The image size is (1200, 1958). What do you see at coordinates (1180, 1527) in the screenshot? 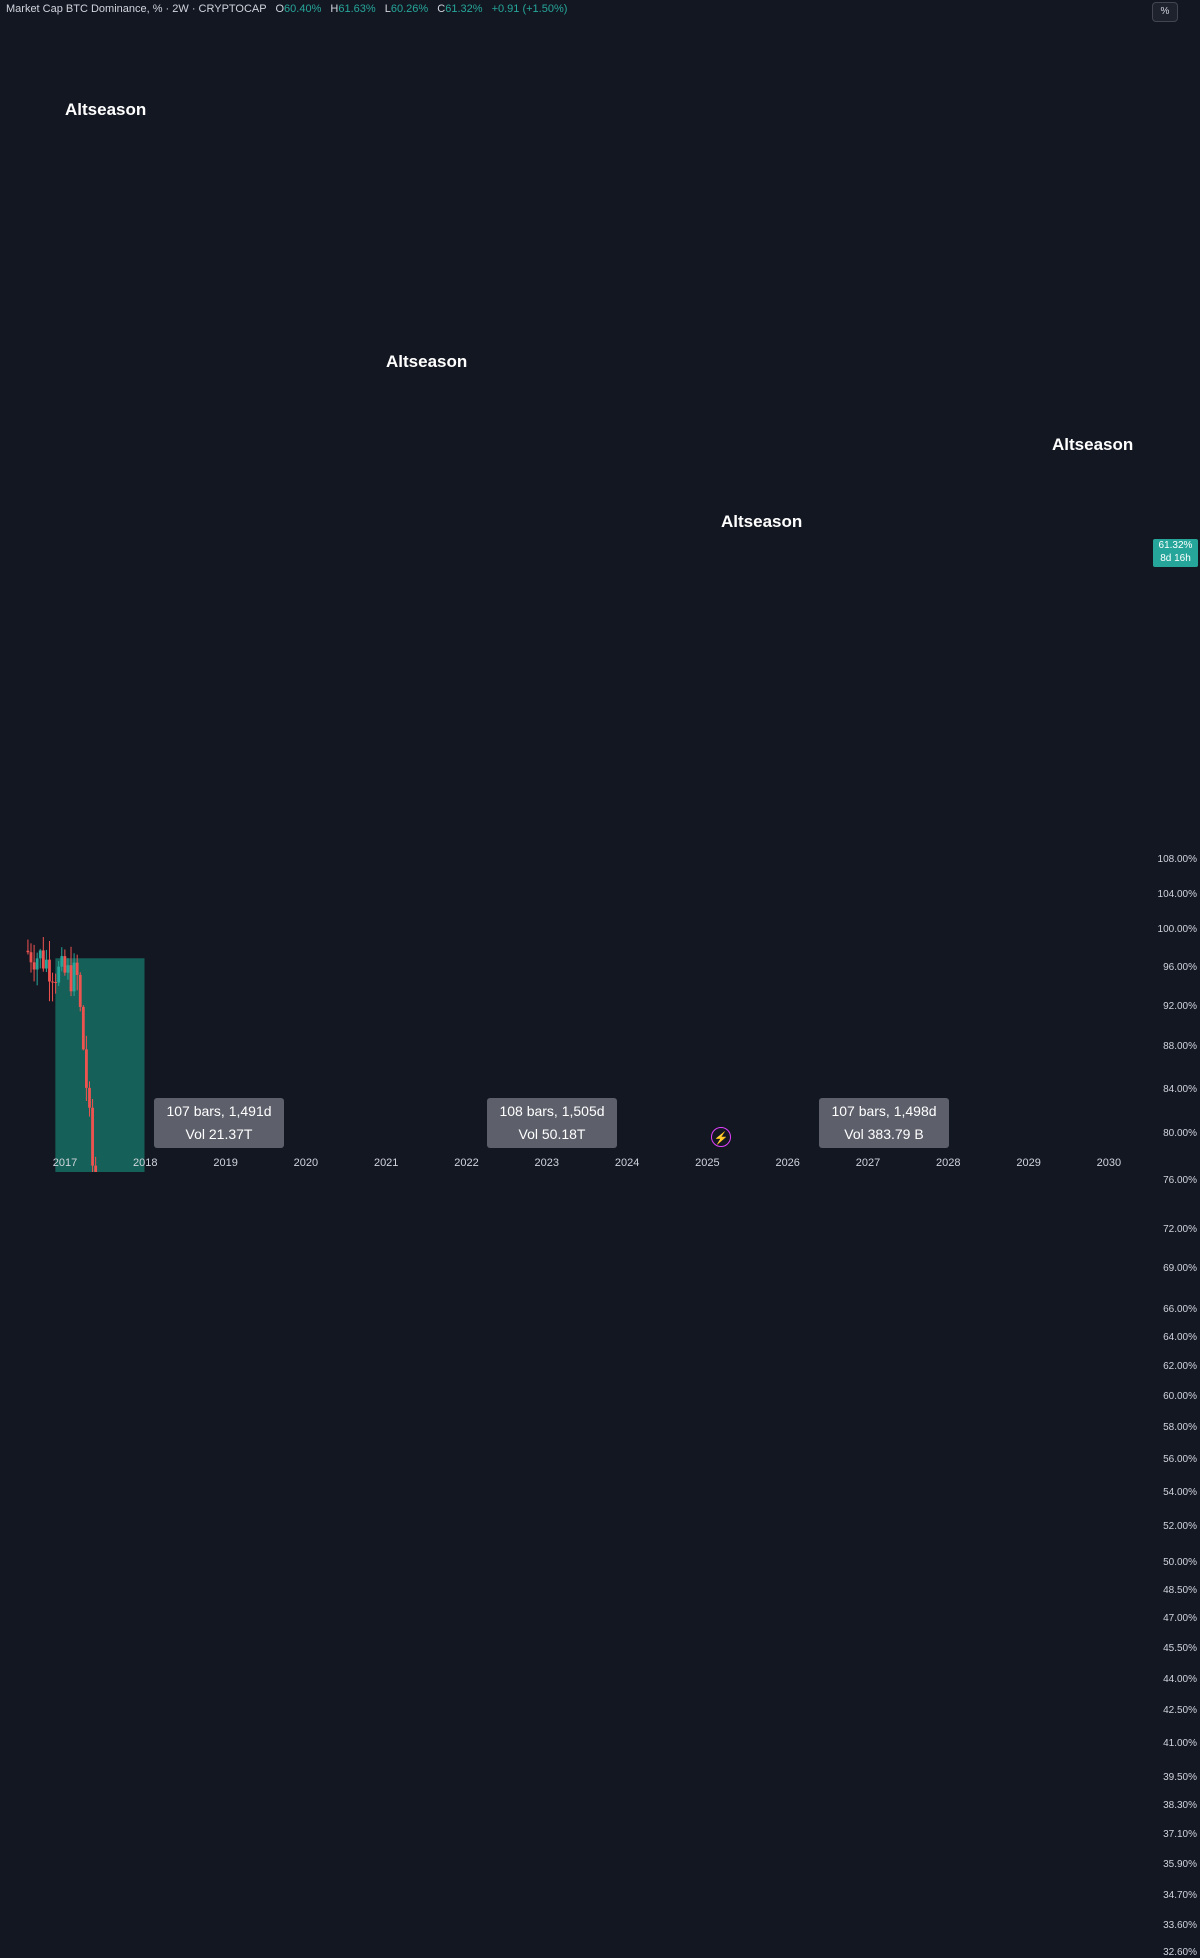
I see `y-tick-label: 52.00%` at bounding box center [1180, 1527].